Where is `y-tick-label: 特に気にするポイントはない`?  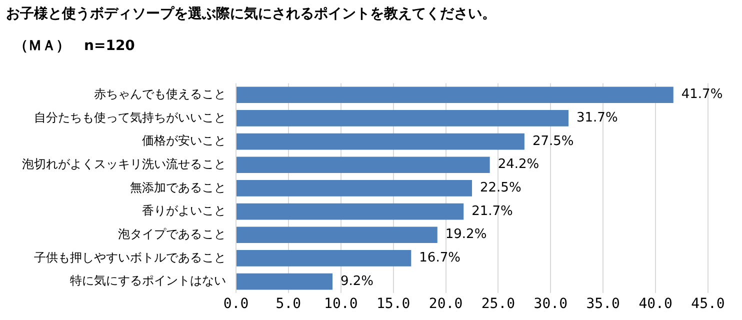
y-tick-label: 特に気にするポイントはない is located at coordinates (148, 281).